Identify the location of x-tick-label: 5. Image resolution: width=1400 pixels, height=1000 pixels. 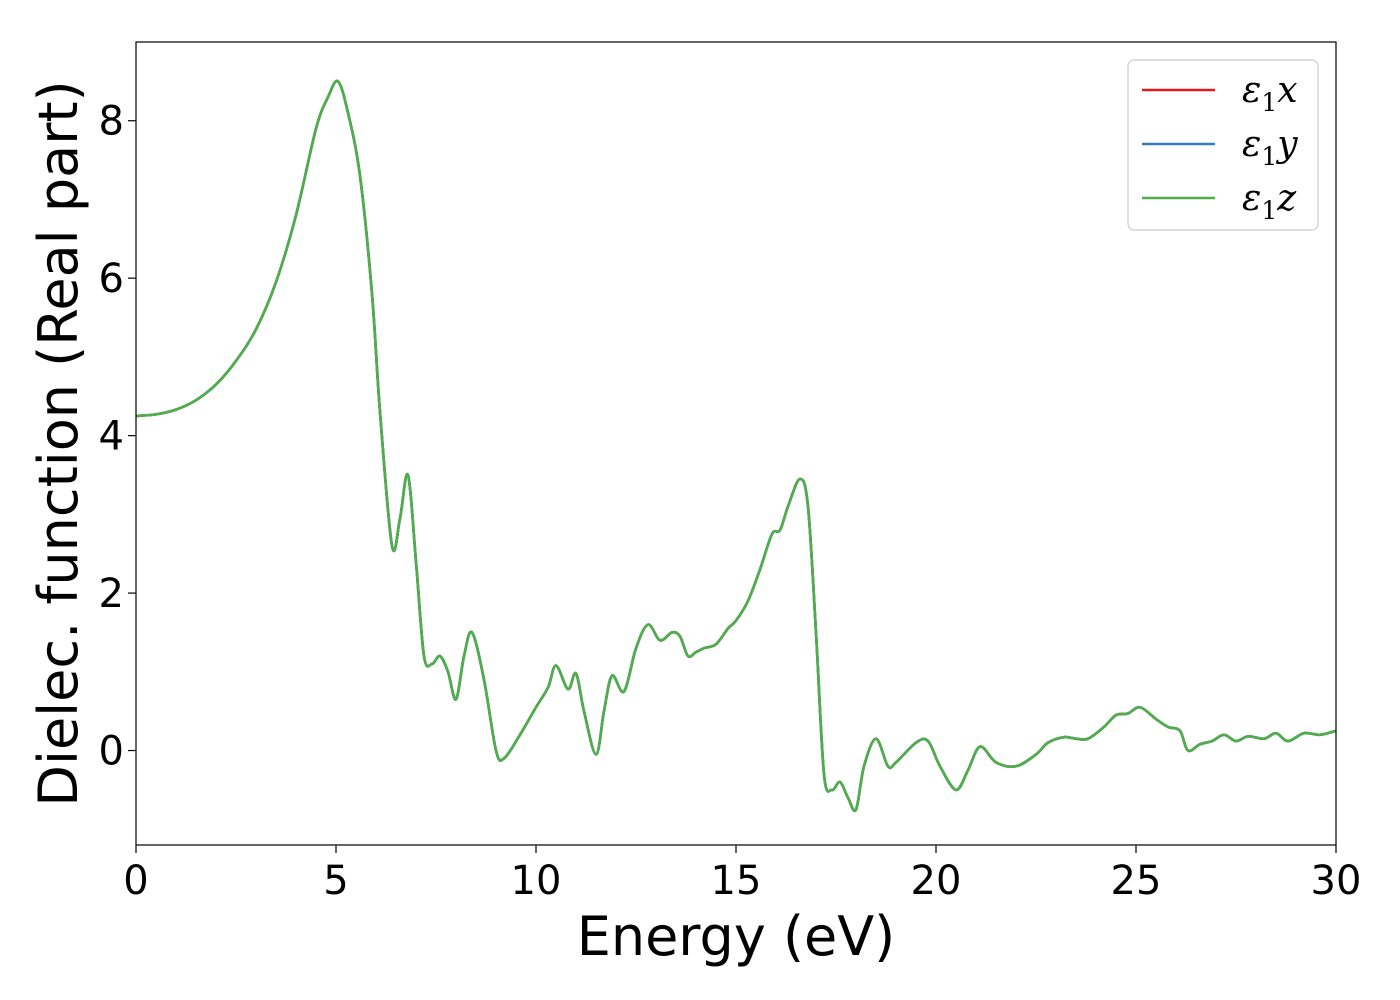
(335, 881).